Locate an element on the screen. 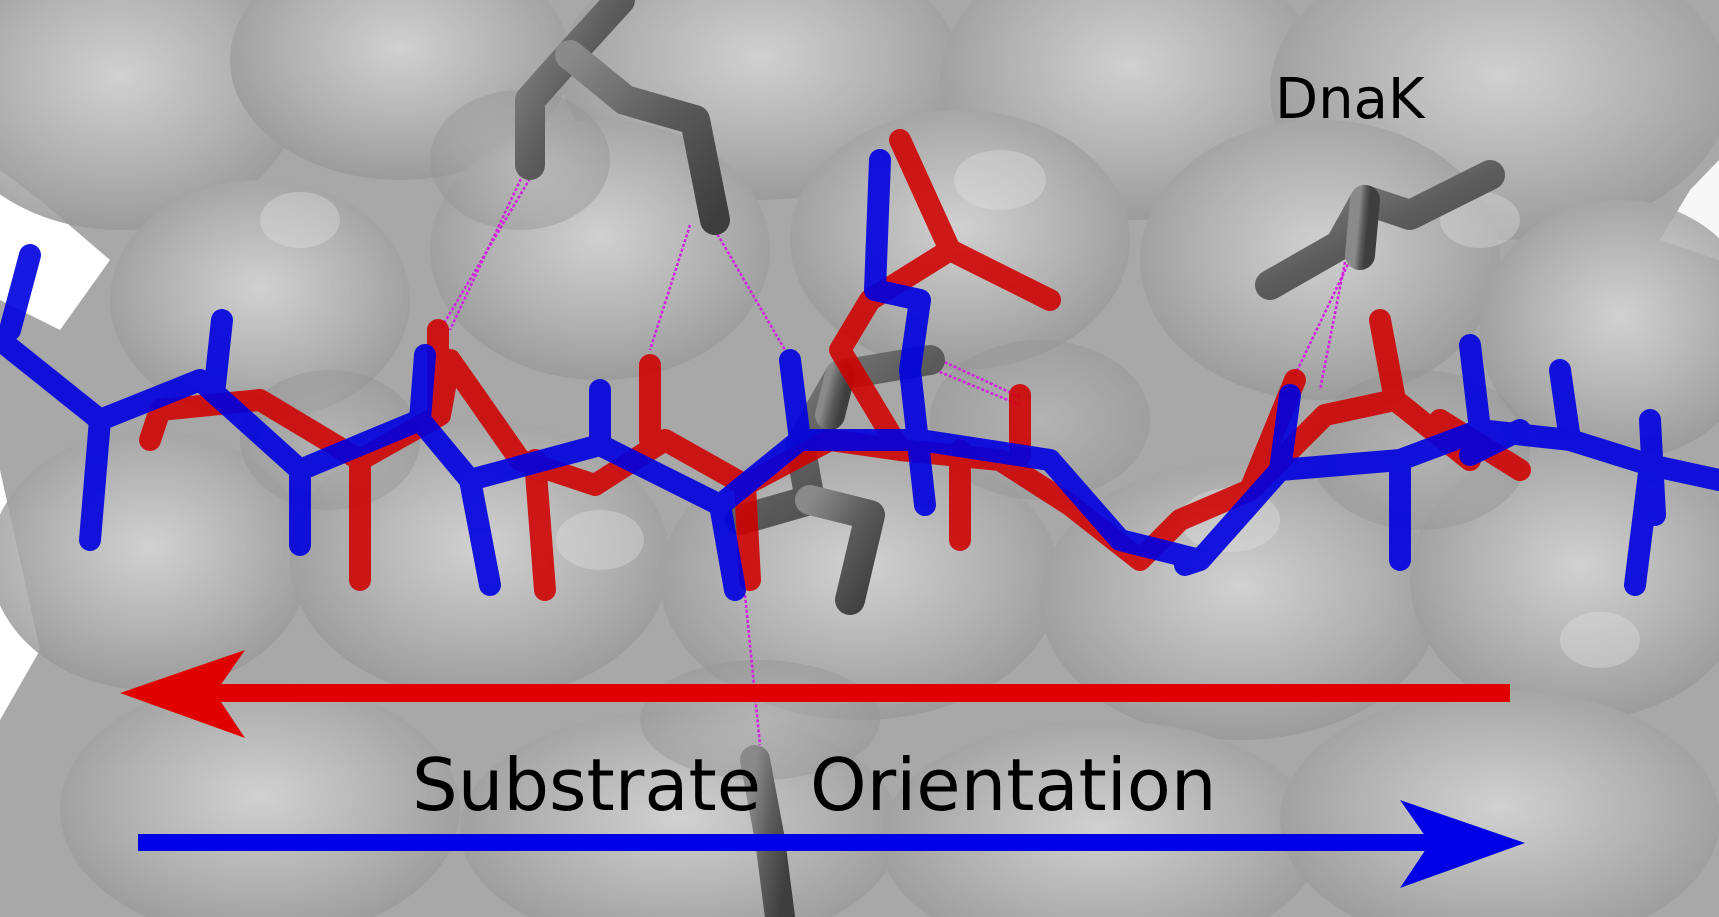  blue-orientation-arrow is located at coordinates (831, 844).